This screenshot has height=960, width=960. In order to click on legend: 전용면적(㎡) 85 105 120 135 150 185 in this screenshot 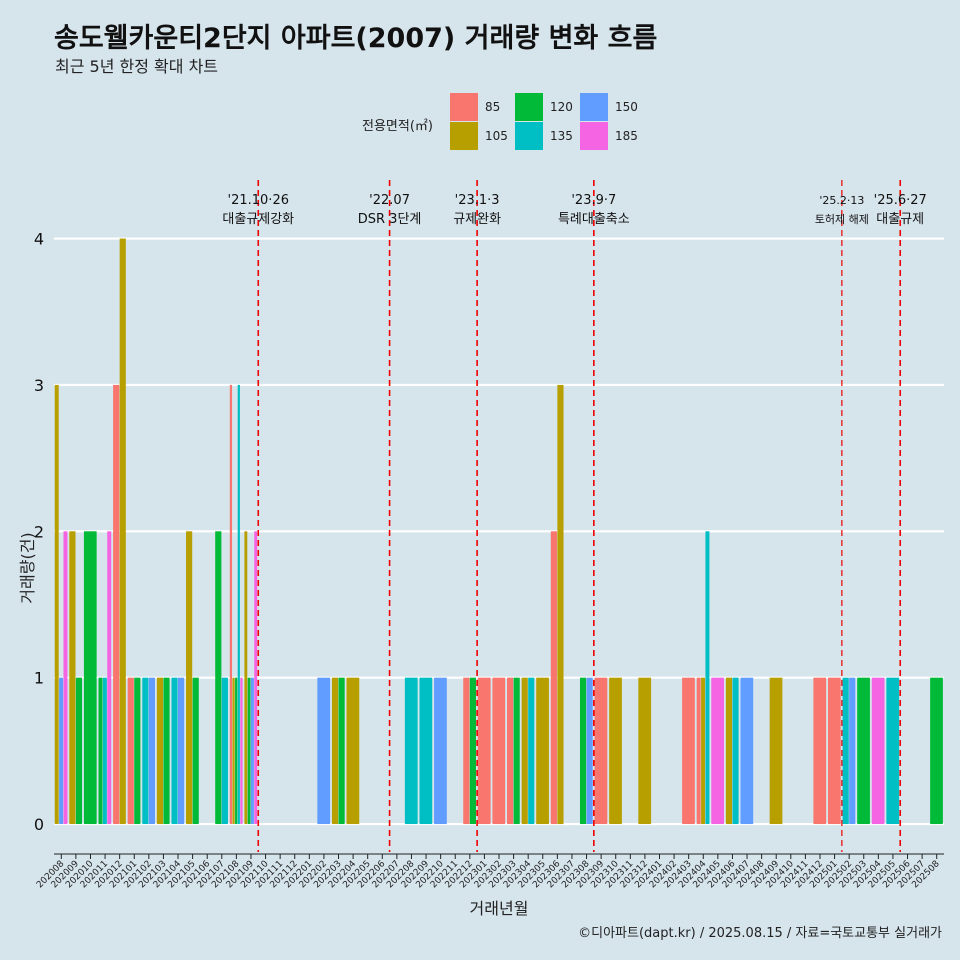, I will do `click(512, 122)`.